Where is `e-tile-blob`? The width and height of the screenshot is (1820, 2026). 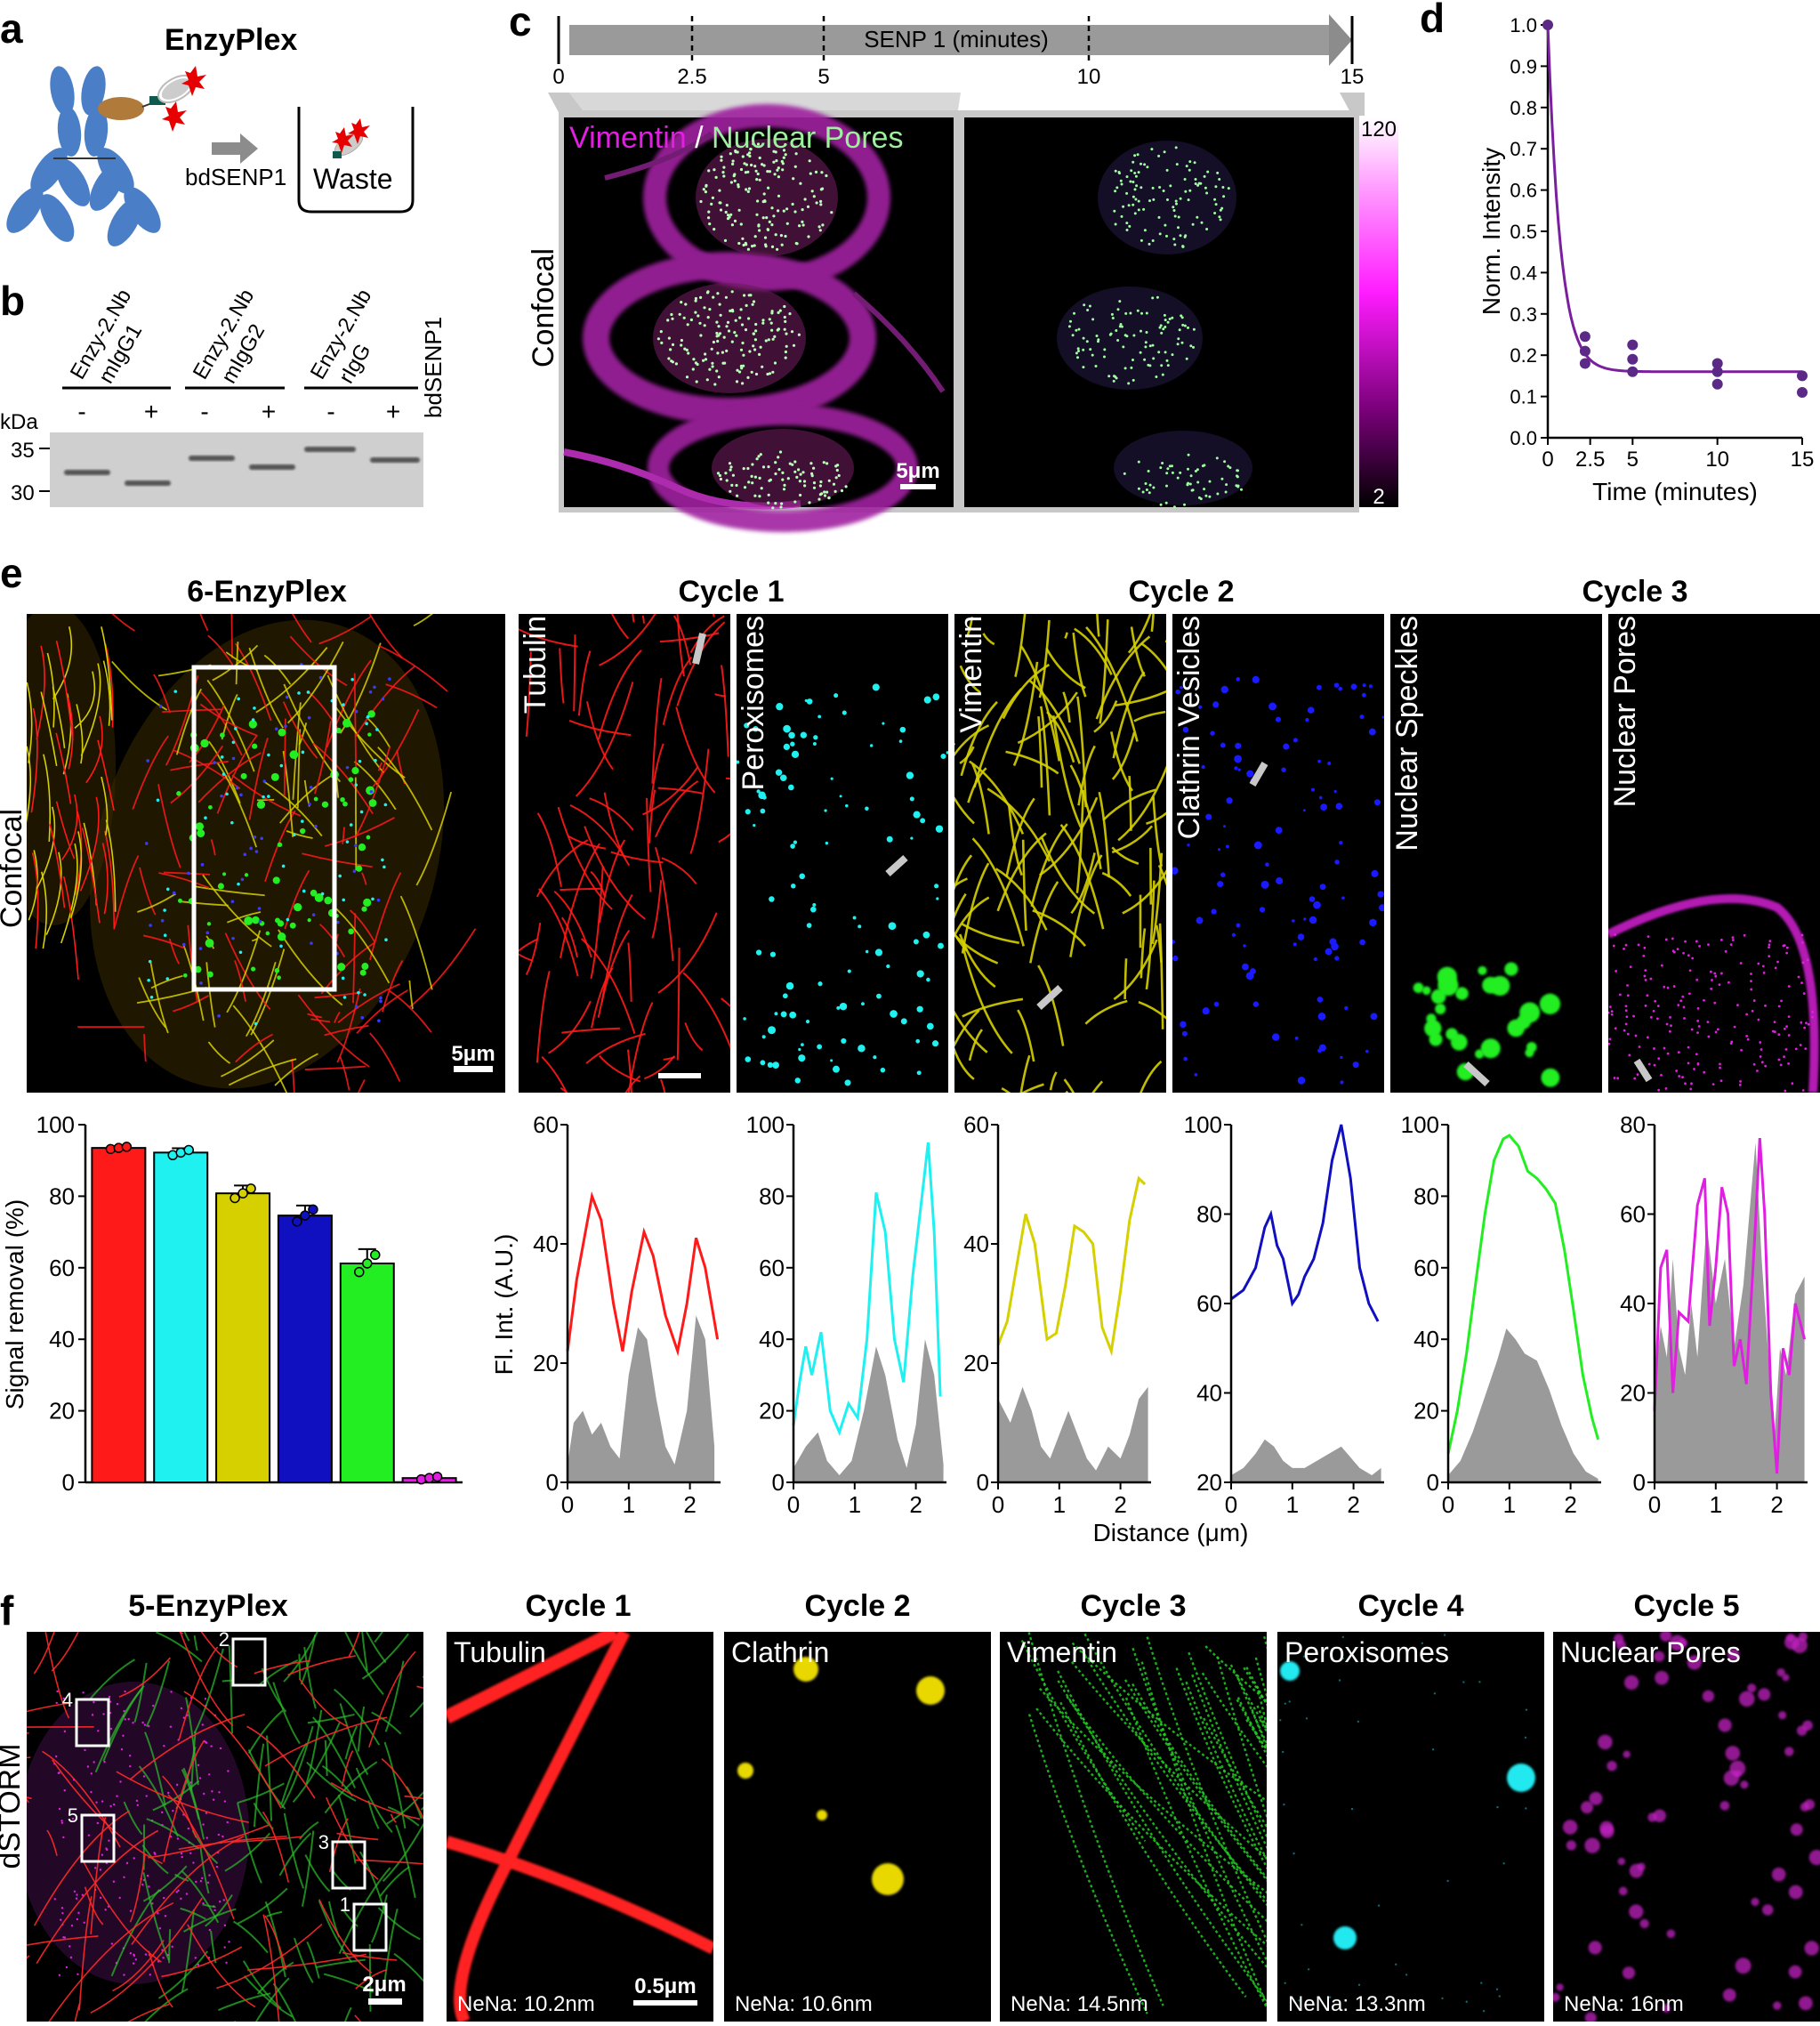
e-tile-blob is located at coordinates (1511, 969).